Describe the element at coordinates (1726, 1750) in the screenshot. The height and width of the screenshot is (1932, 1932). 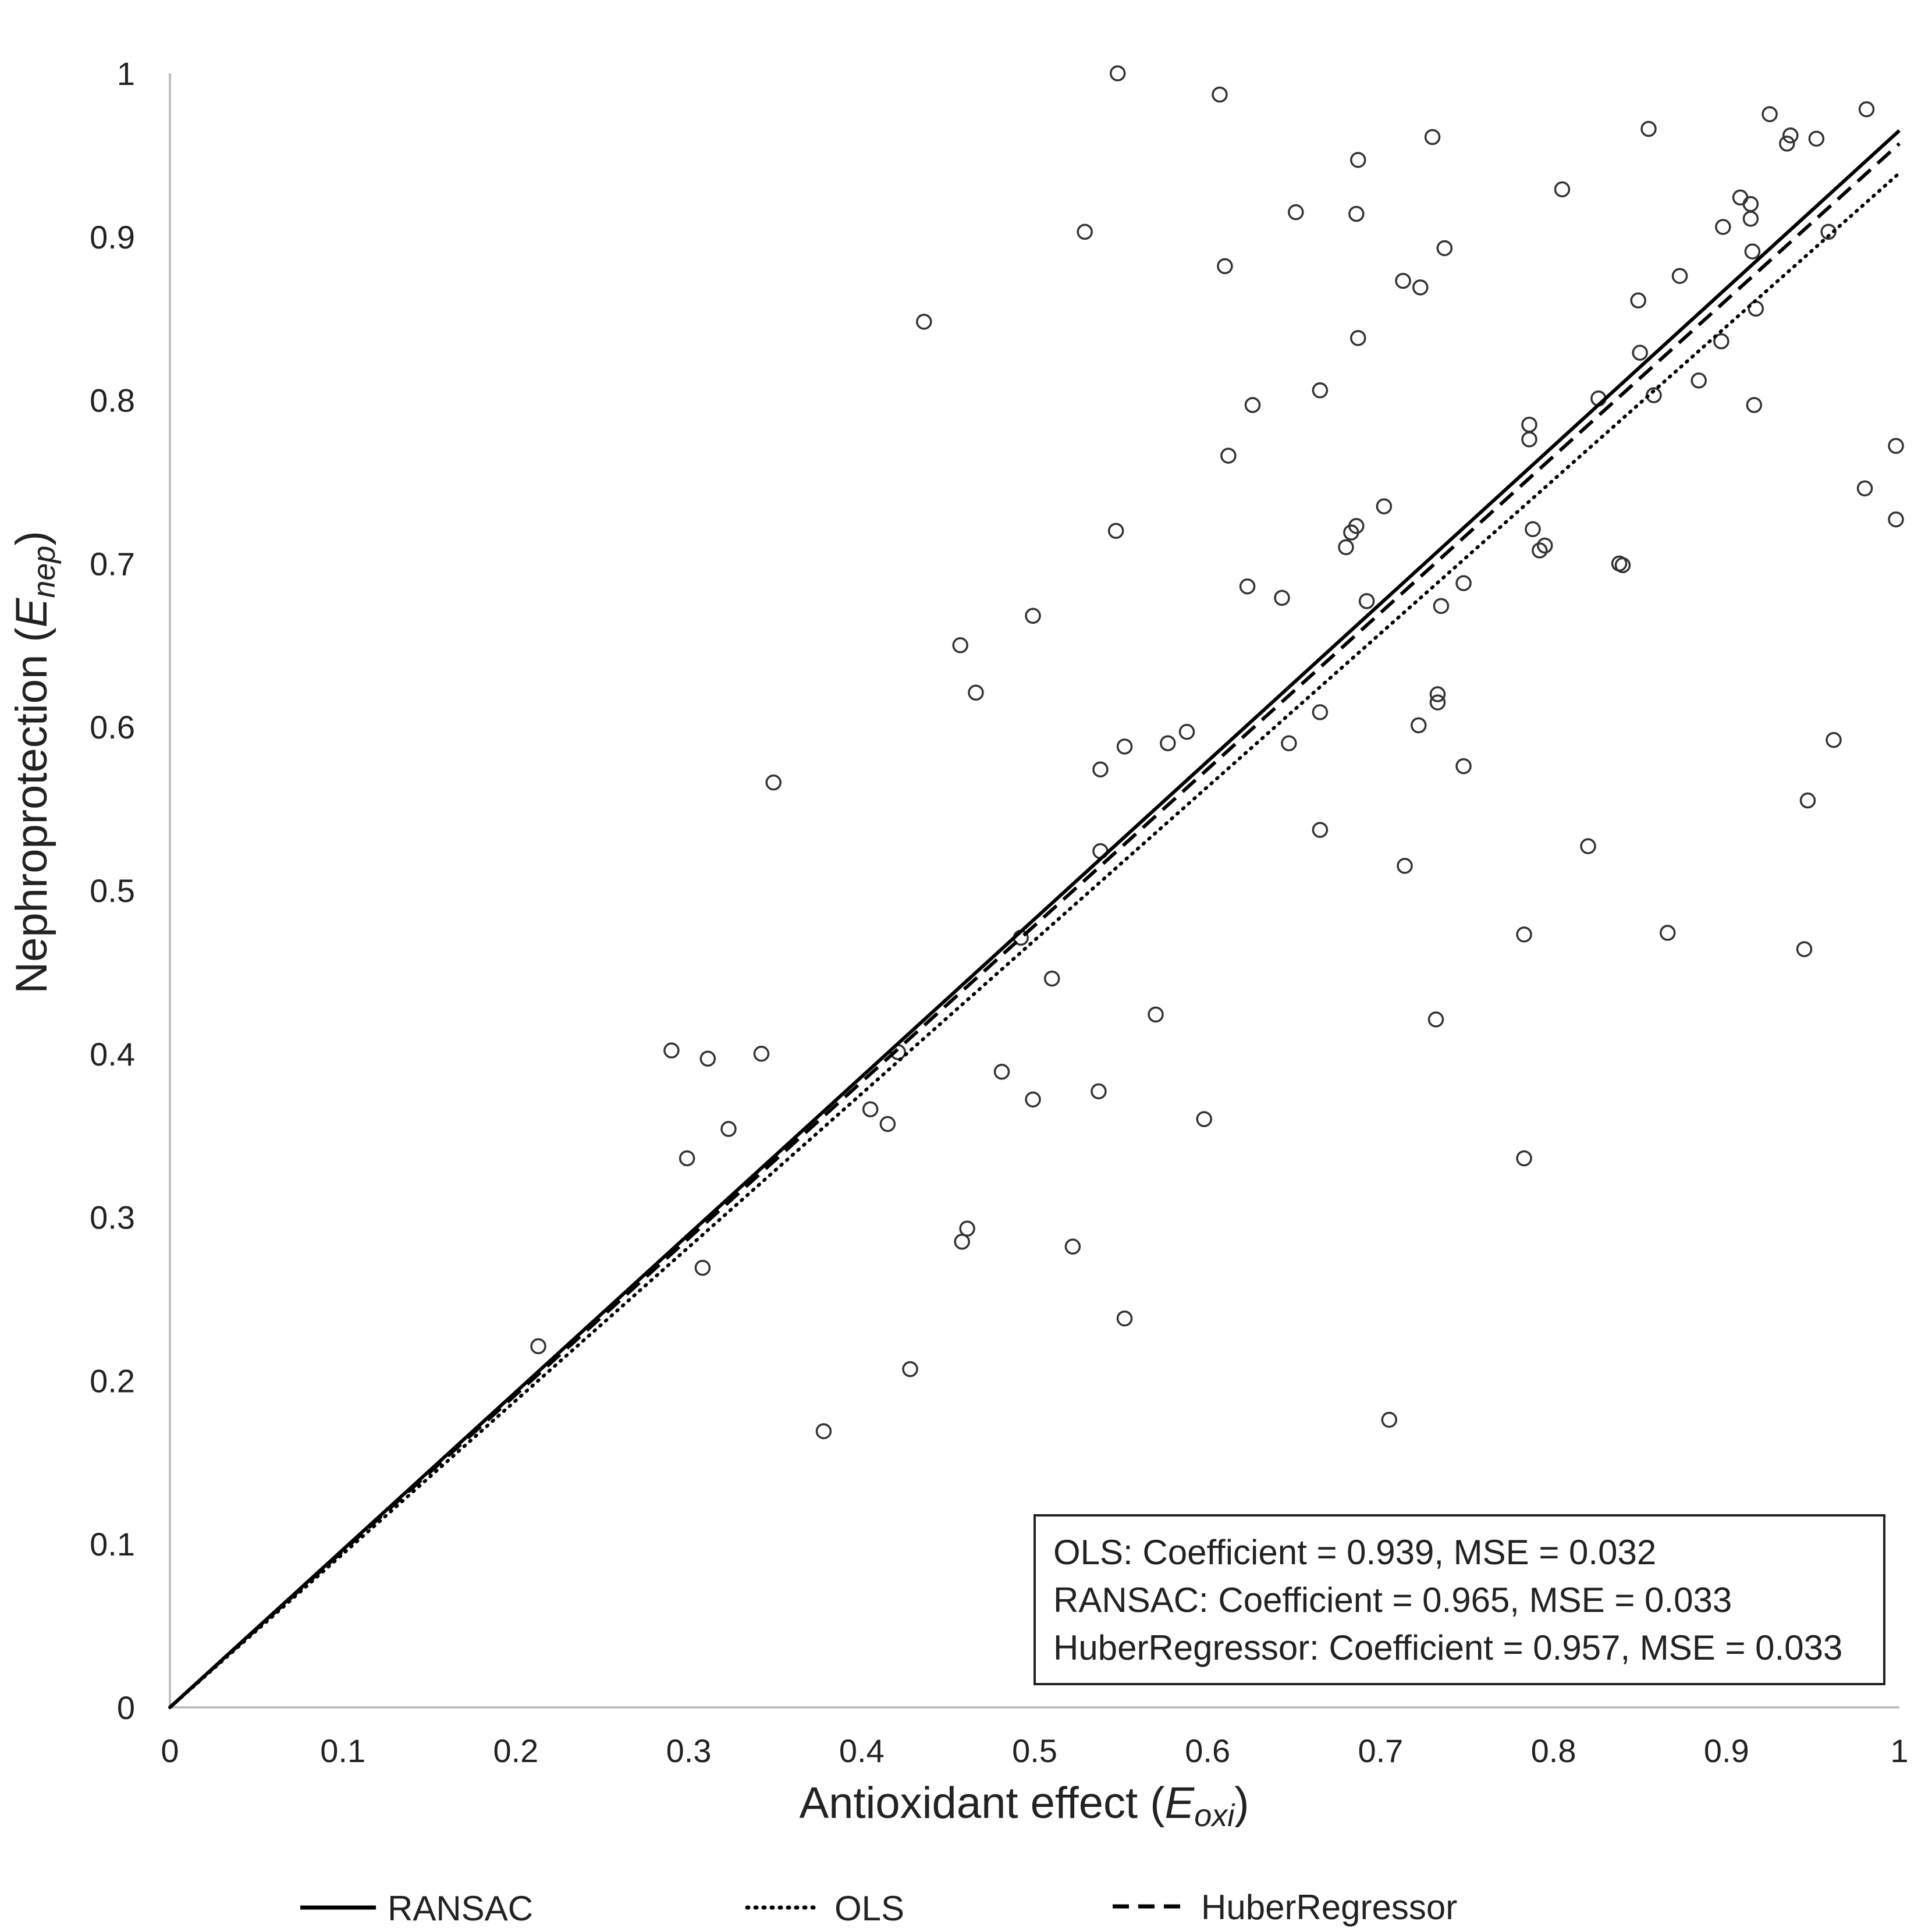
I see `x-tick-label: 0.9` at that location.